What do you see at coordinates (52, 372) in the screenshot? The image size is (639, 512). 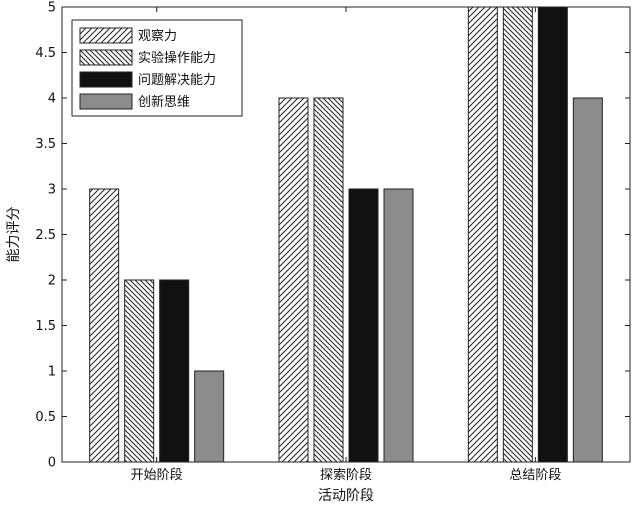 I see `y-tick-label: 1` at bounding box center [52, 372].